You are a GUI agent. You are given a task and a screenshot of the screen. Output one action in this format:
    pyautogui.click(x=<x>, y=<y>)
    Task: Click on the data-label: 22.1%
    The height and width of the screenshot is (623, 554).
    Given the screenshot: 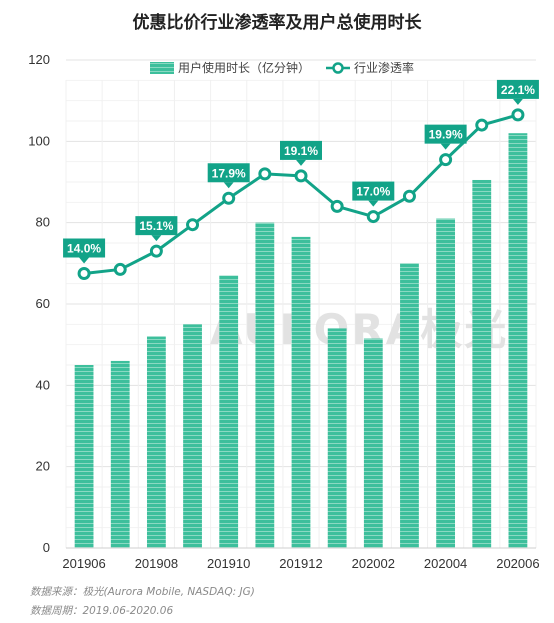 What is the action you would take?
    pyautogui.click(x=518, y=90)
    